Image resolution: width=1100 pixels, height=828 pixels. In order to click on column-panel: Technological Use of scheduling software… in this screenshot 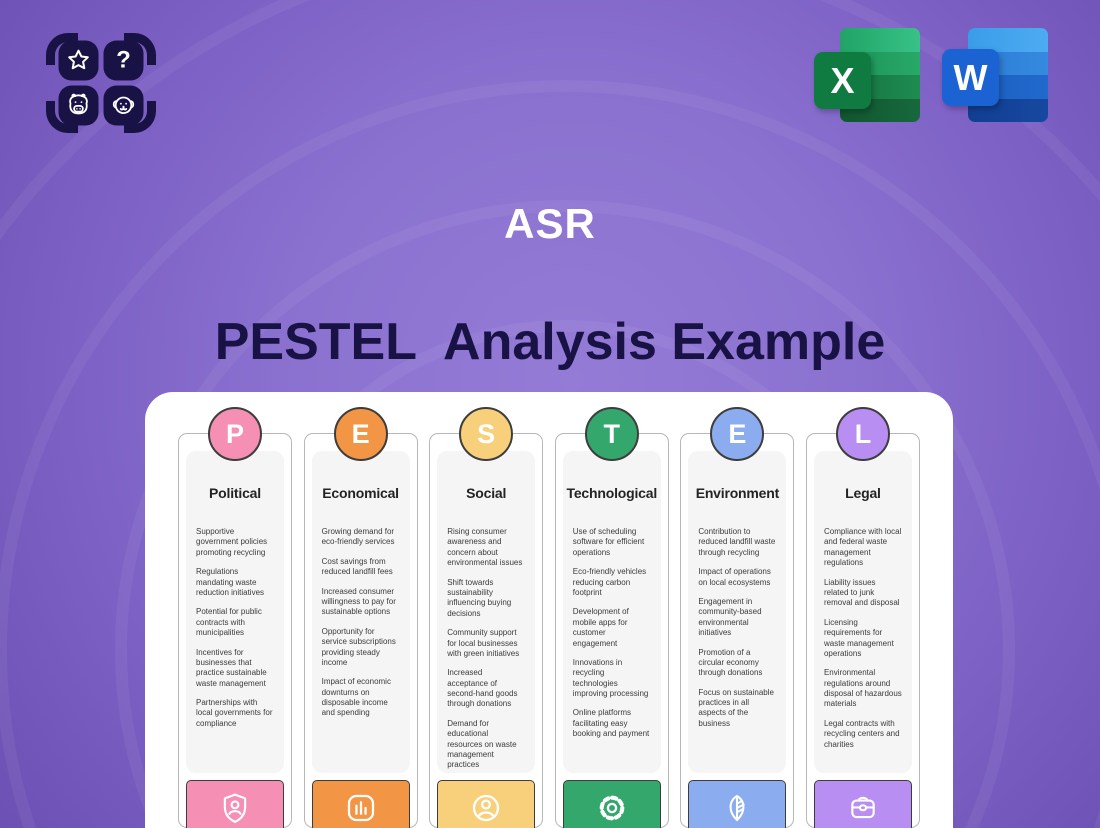, I will do `click(611, 612)`.